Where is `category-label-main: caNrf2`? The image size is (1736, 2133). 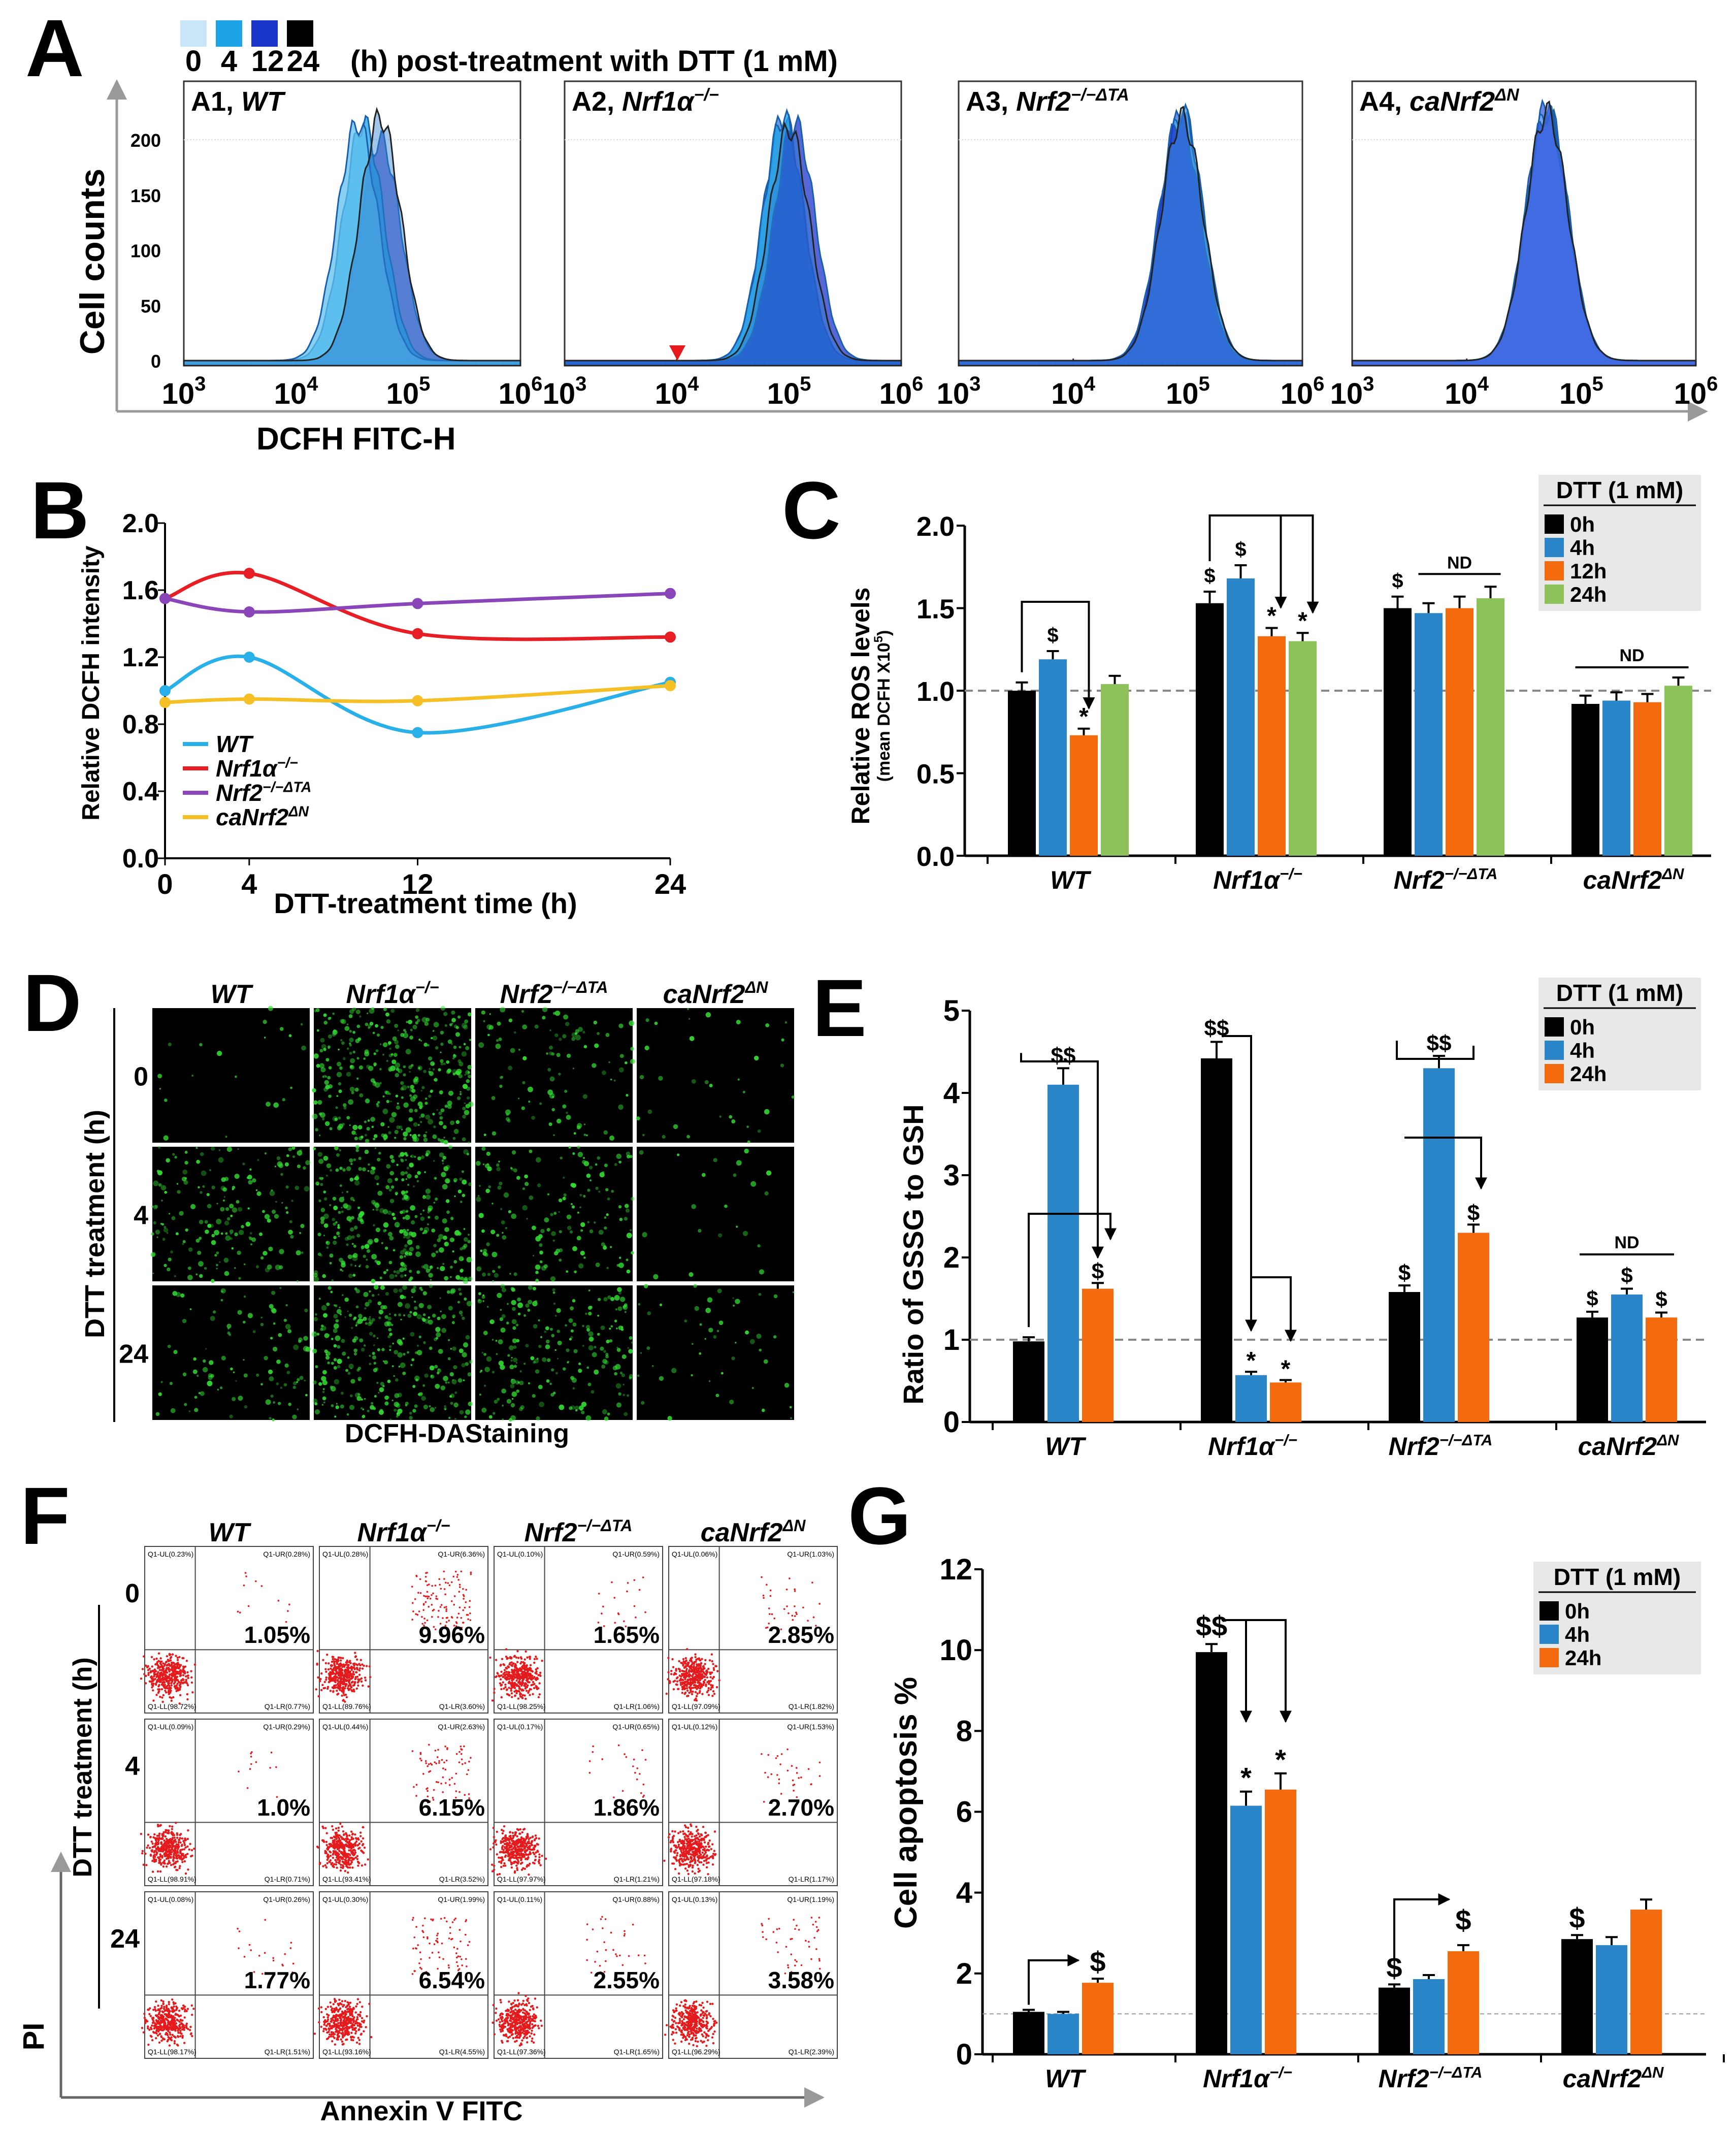 category-label-main: caNrf2 is located at coordinates (1617, 1447).